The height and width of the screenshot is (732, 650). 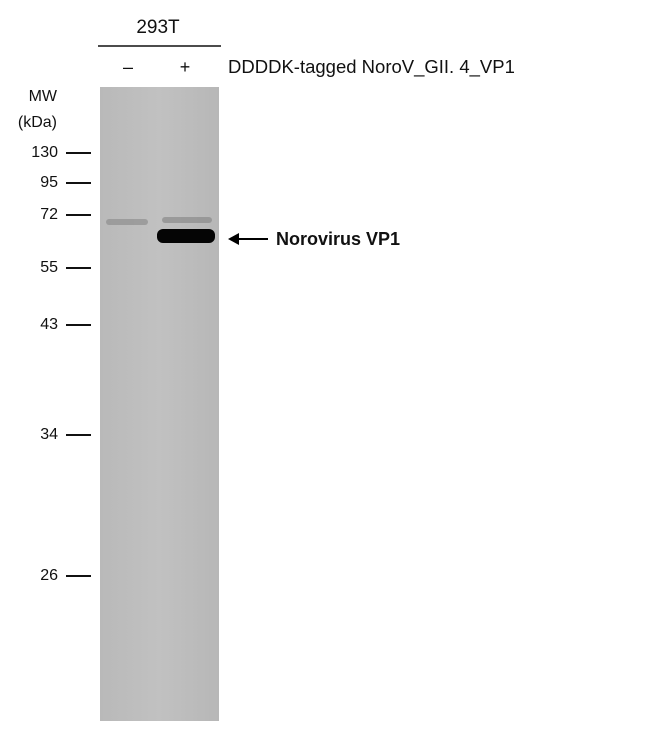 I want to click on mw-marker: 43, so click(x=49, y=324).